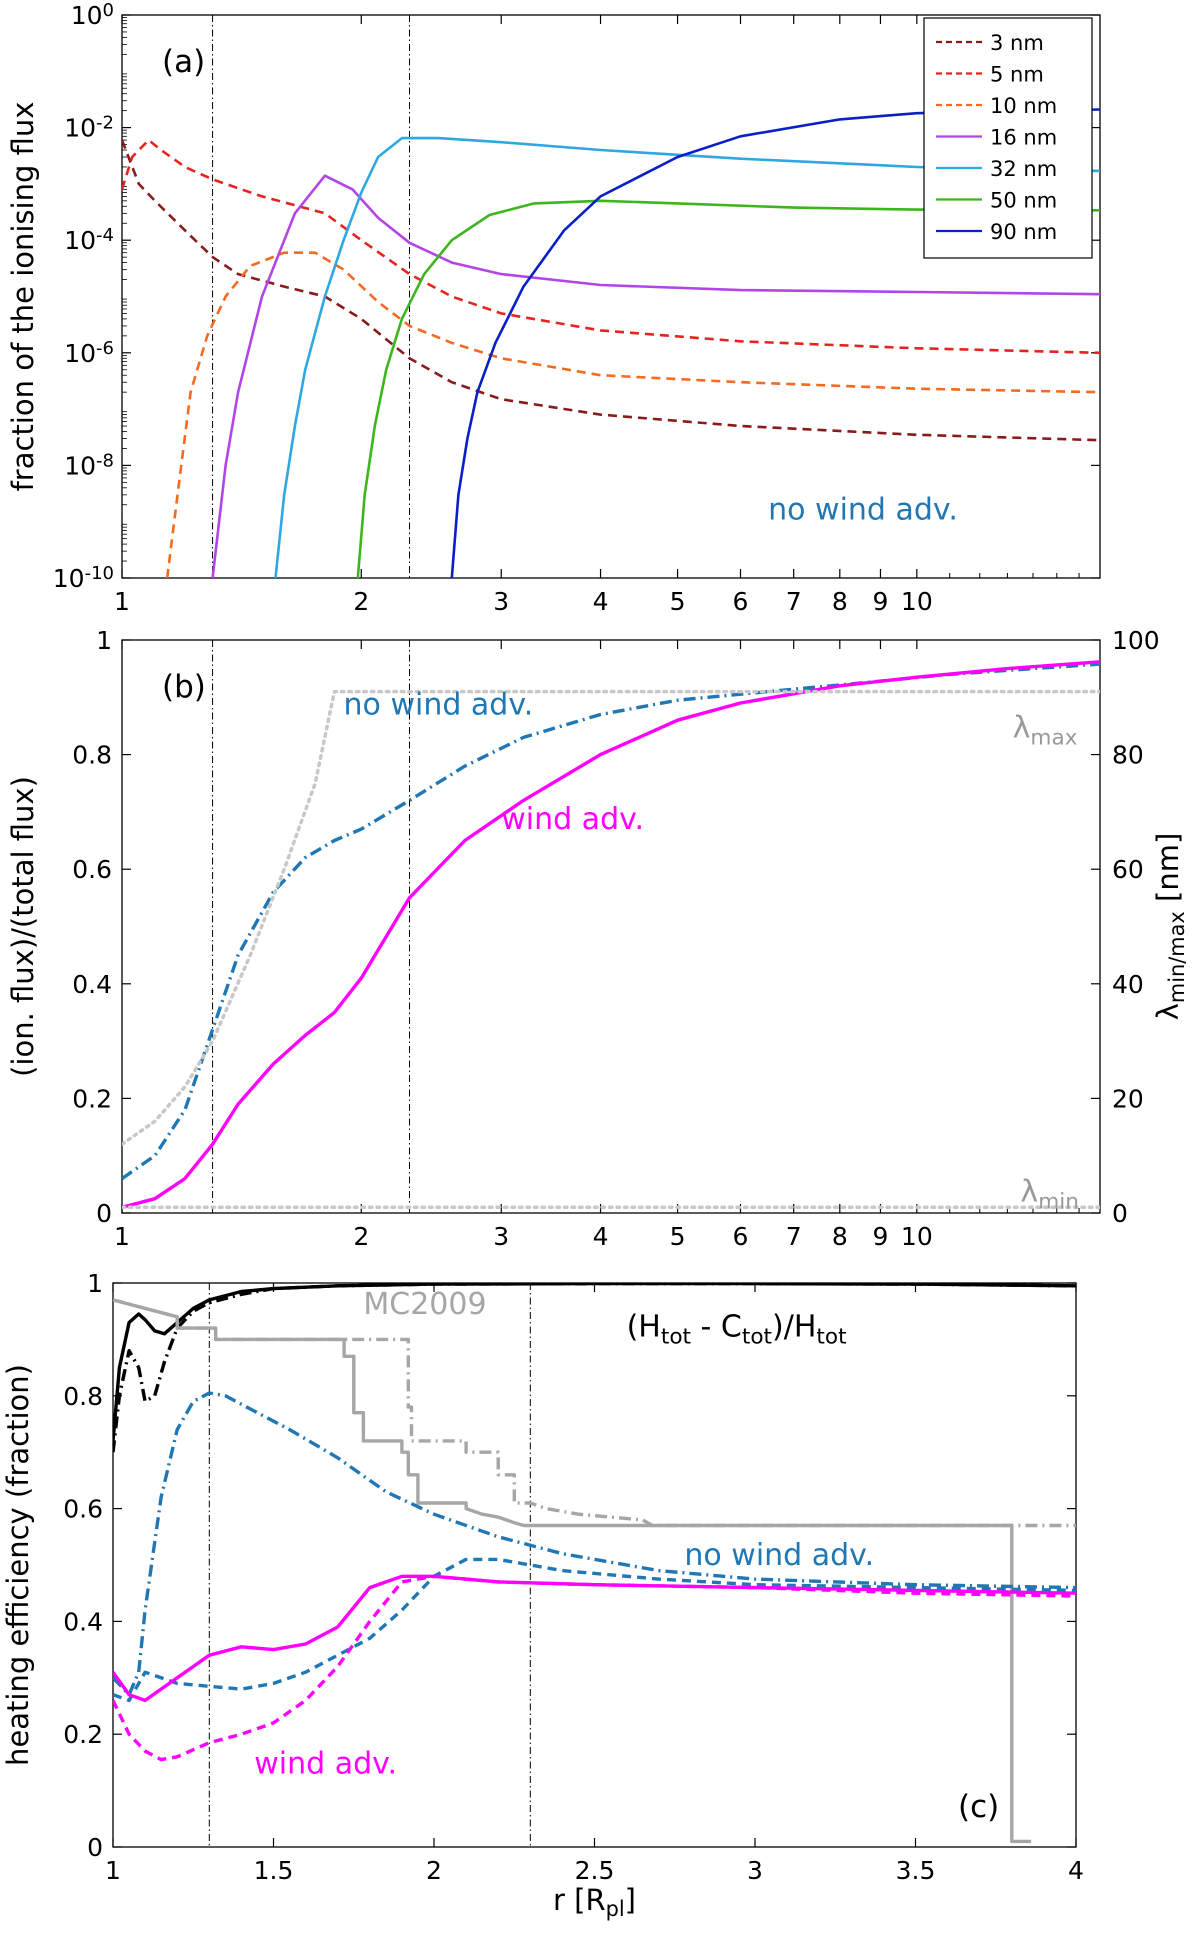 This screenshot has height=1950, width=1200. Describe the element at coordinates (611, 246) in the screenshot. I see `series-line-5-nm` at that location.